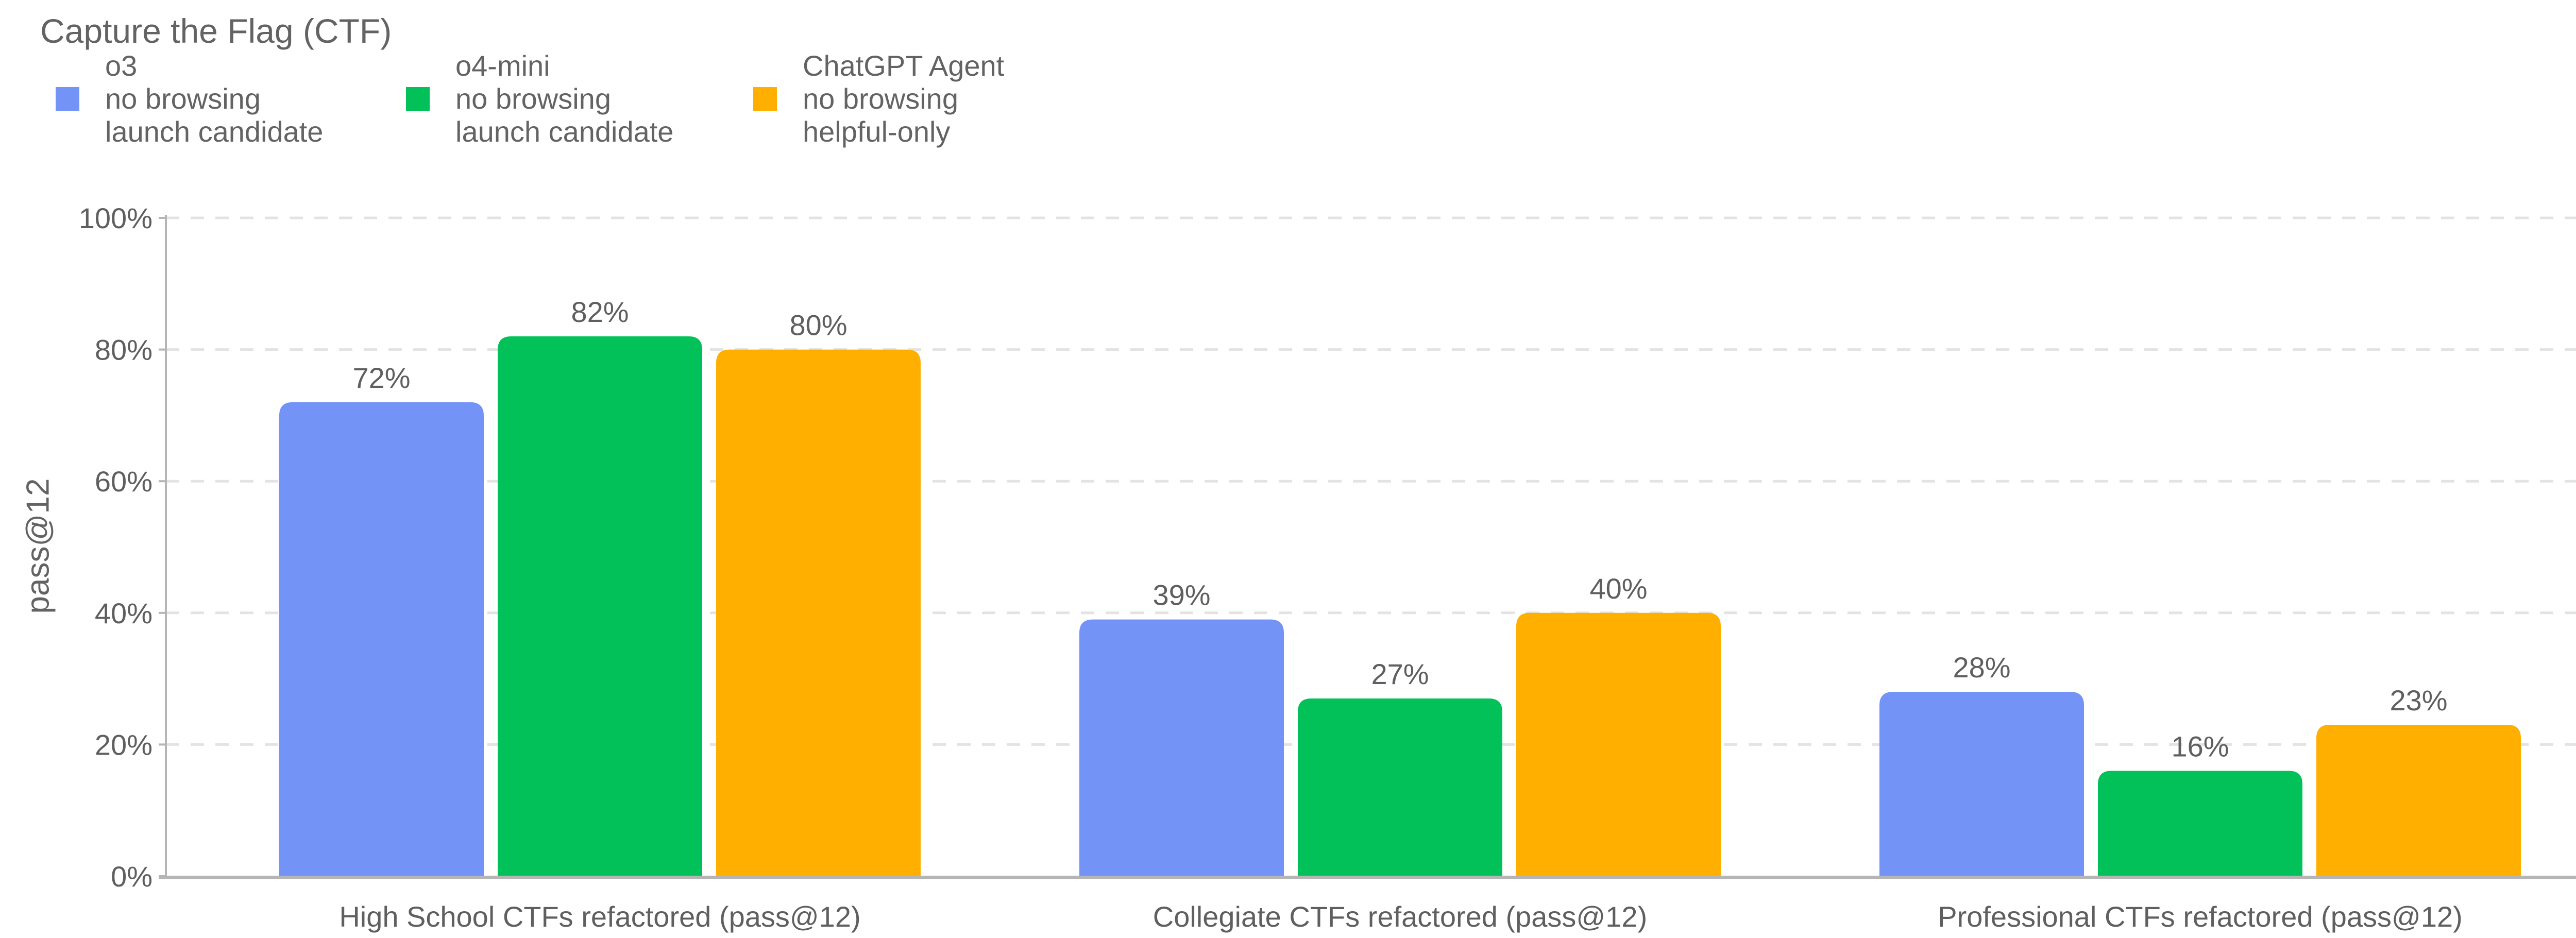 Image resolution: width=2576 pixels, height=938 pixels. Describe the element at coordinates (124, 350) in the screenshot. I see `y-tick-label: 80%` at that location.